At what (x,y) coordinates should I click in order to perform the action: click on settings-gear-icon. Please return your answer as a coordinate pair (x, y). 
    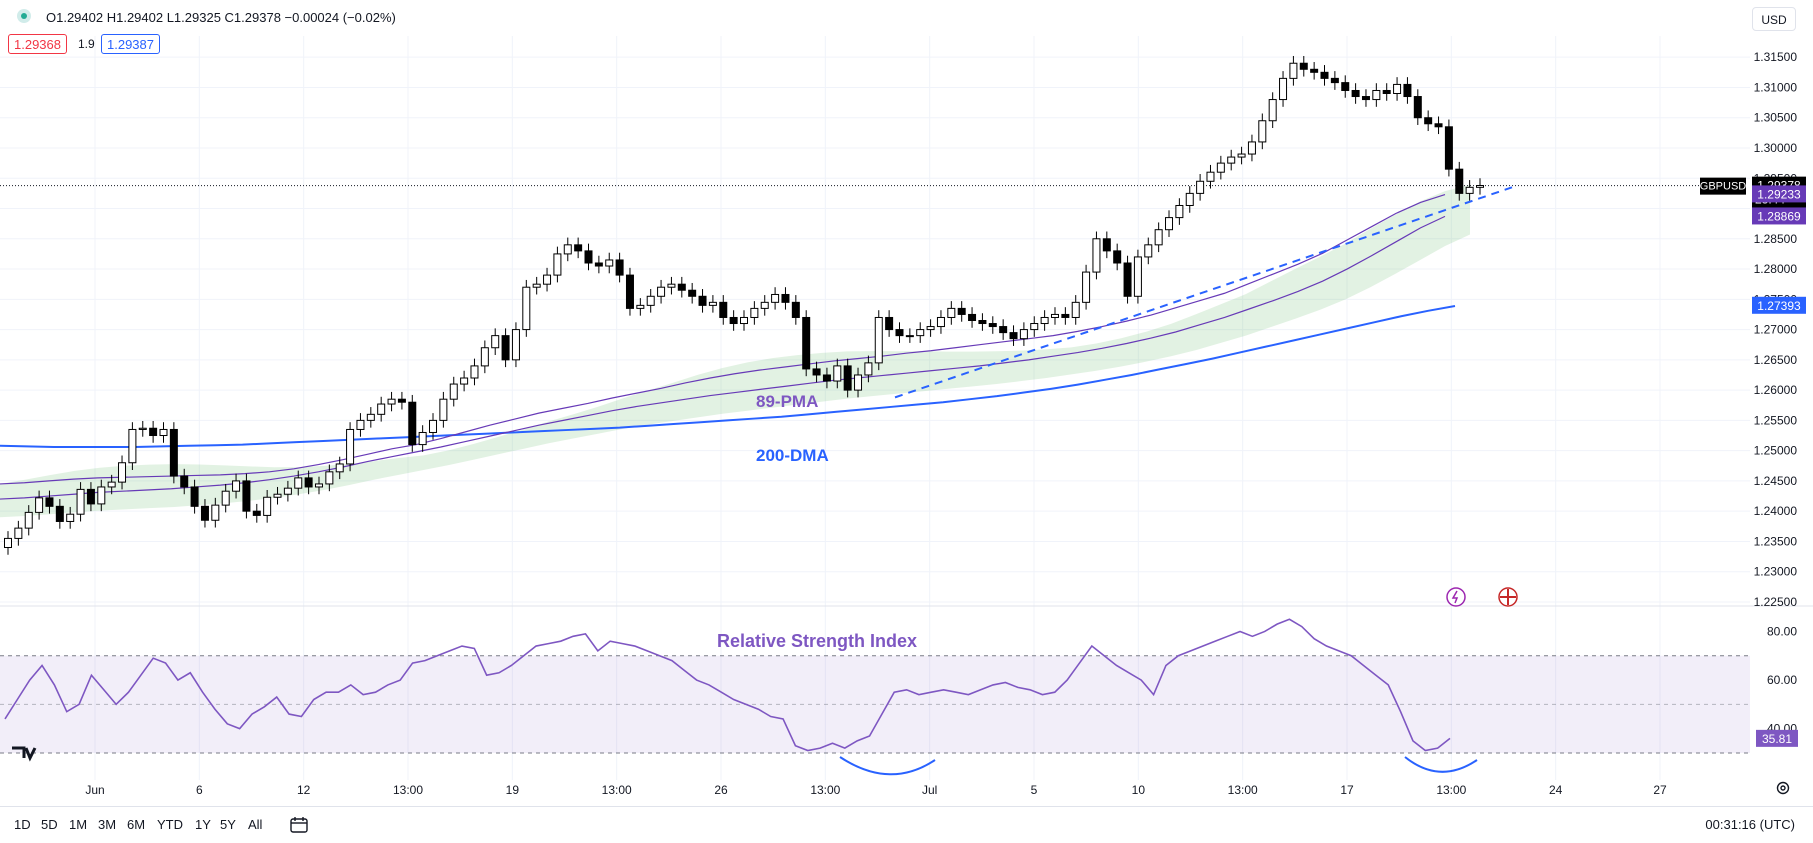
    Looking at the image, I should click on (1783, 788).